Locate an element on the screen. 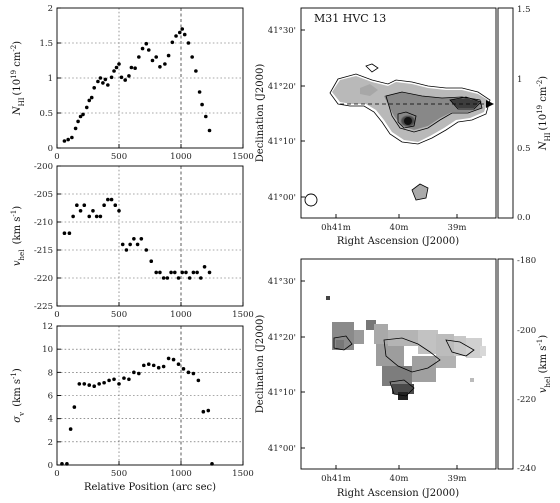  ytick-label-2-5: -225 is located at coordinates (43, 307).